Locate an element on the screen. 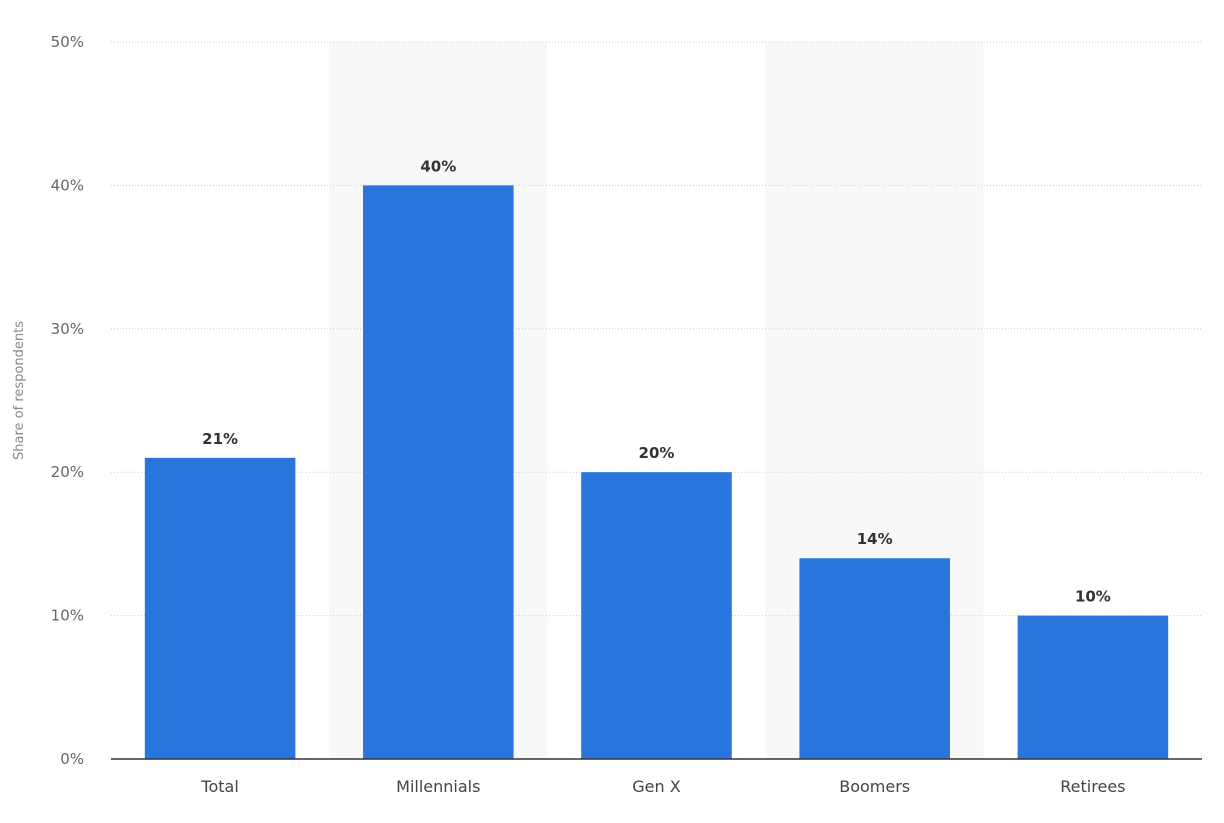 Image resolution: width=1224 pixels, height=823 pixels. y-tick-label: 50% is located at coordinates (67, 42).